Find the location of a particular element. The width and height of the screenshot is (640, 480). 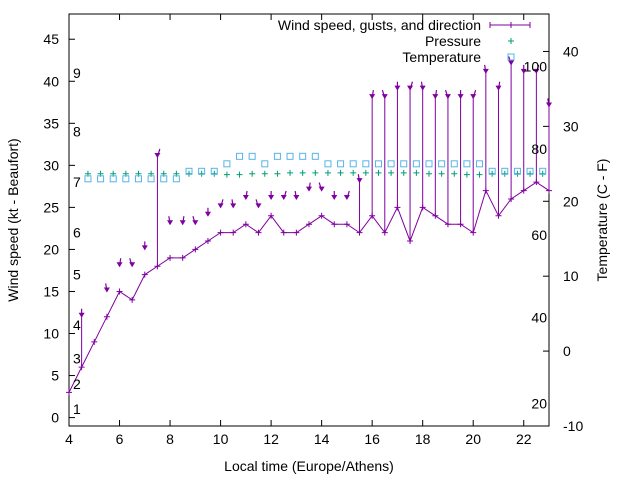

x-tick-label: 18 is located at coordinates (423, 439).